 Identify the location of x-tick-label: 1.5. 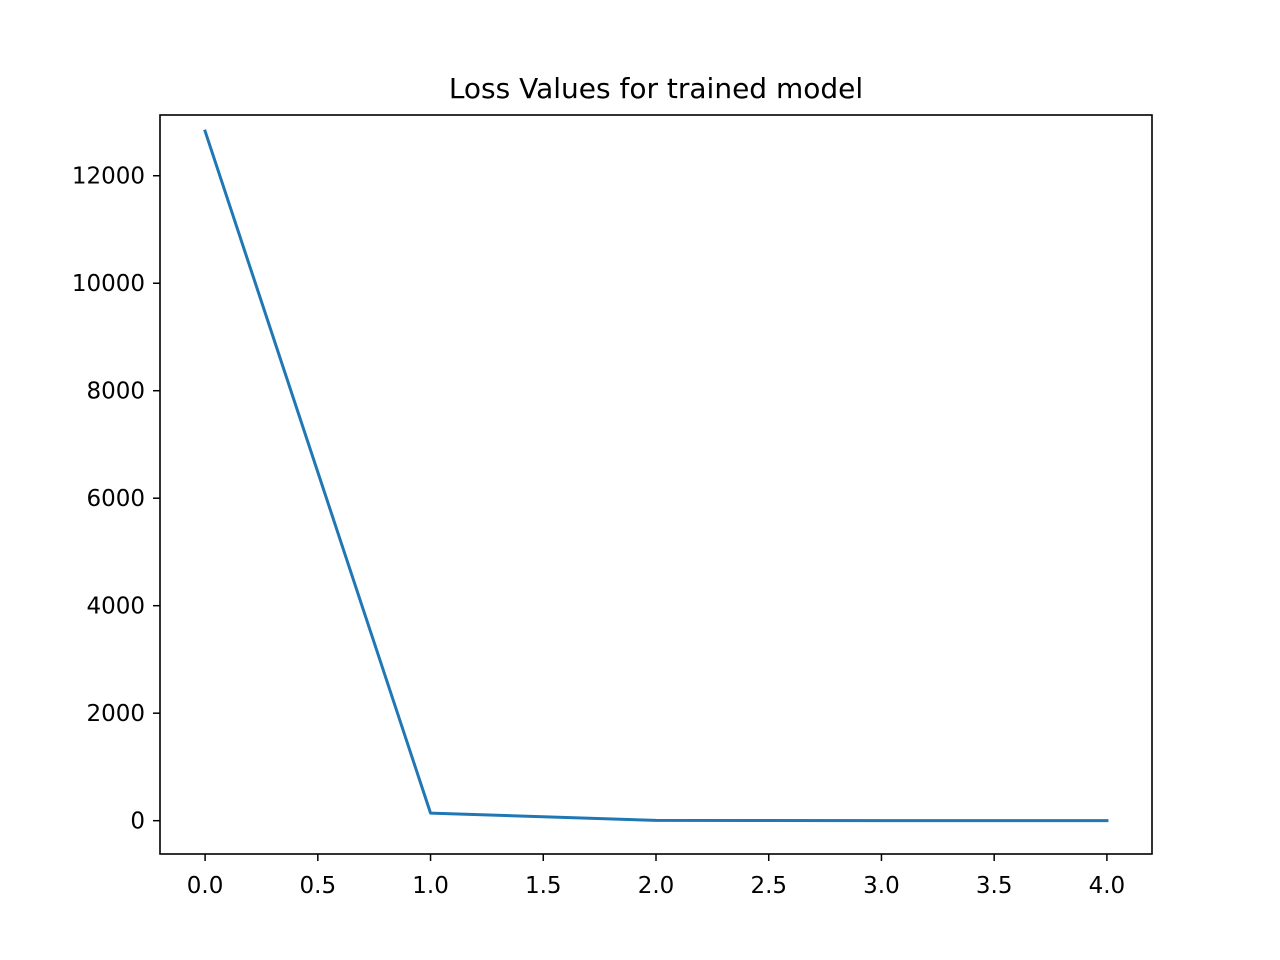
(543, 886).